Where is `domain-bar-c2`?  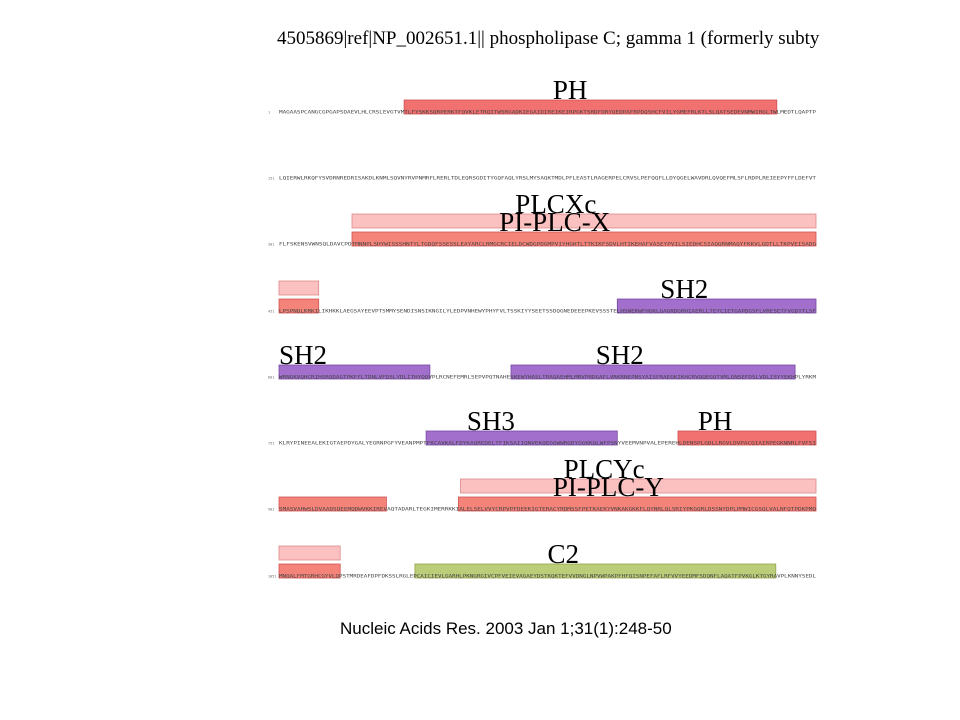
domain-bar-c2 is located at coordinates (595, 571).